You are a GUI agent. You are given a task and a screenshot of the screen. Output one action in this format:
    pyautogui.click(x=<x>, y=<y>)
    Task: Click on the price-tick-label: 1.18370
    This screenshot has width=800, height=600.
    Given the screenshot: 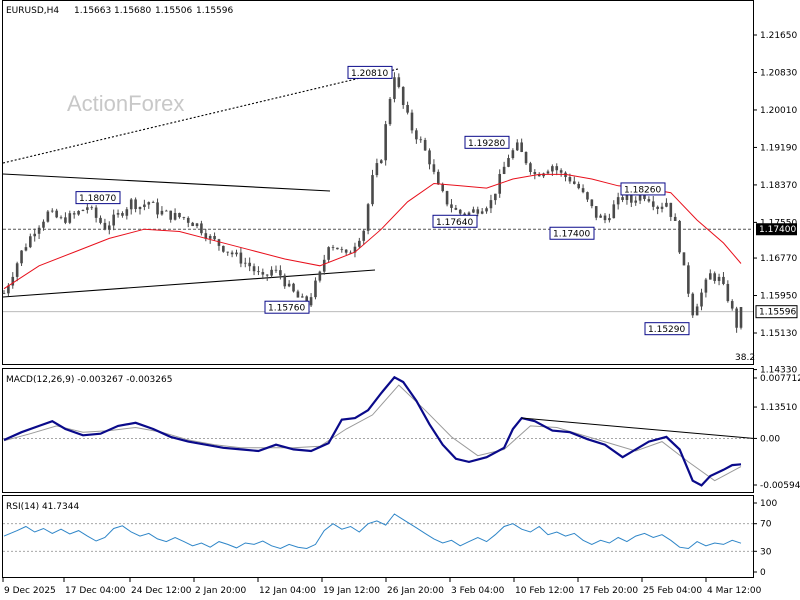 What is the action you would take?
    pyautogui.click(x=778, y=186)
    